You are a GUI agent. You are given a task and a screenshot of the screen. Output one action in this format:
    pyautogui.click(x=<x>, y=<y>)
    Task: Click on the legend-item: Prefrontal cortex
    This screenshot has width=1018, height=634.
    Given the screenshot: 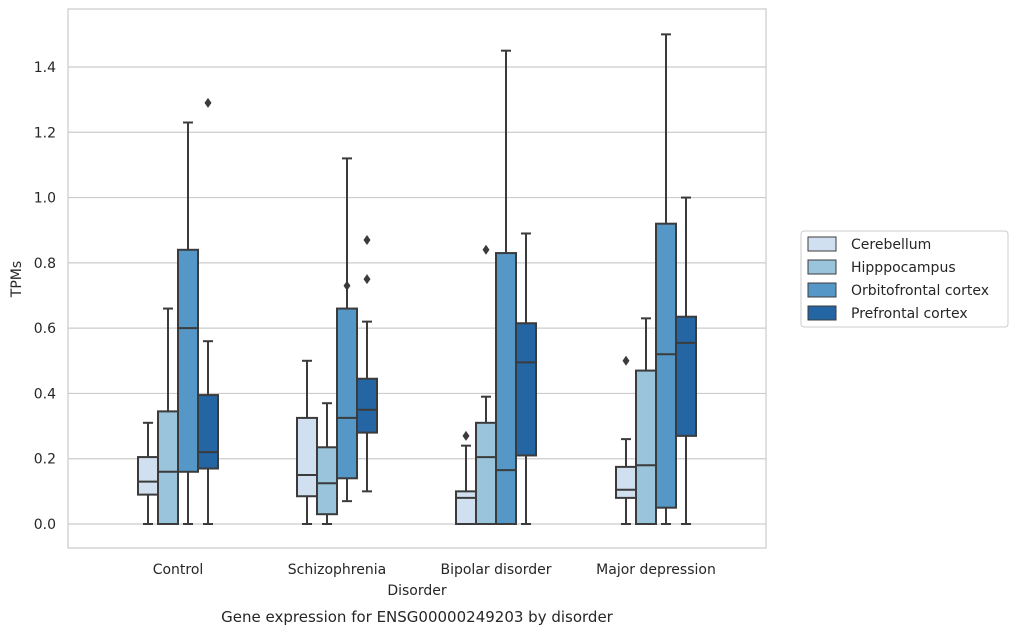 What is the action you would take?
    pyautogui.click(x=887, y=313)
    